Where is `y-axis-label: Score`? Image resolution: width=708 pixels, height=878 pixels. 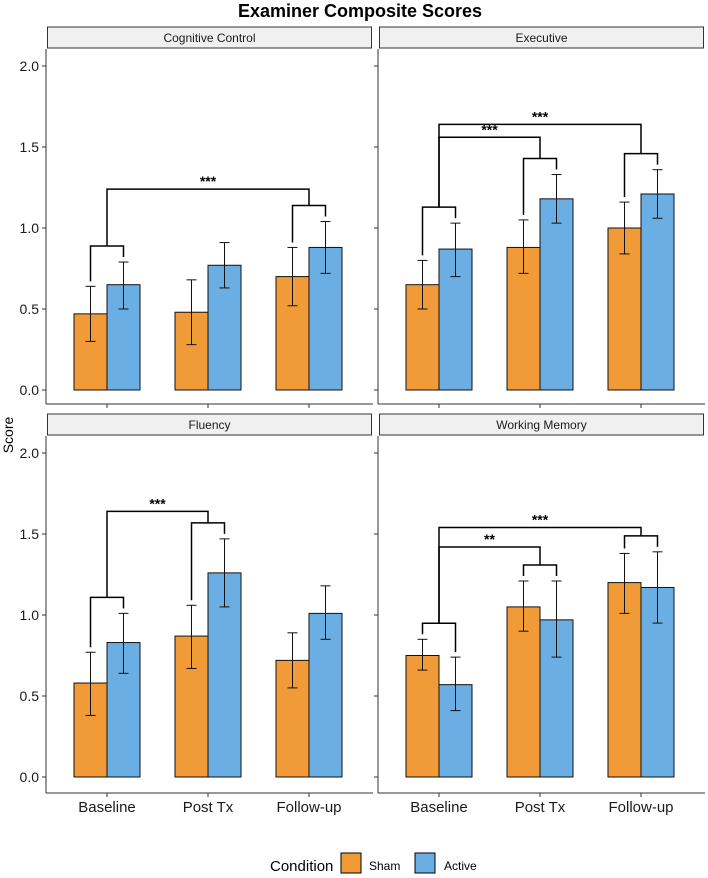
y-axis-label: Score is located at coordinates (8, 435).